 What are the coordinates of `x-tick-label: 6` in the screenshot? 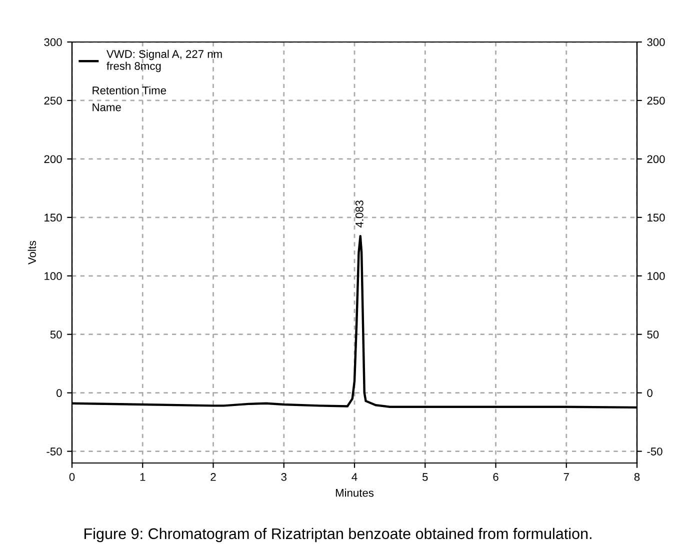 It's located at (495, 477).